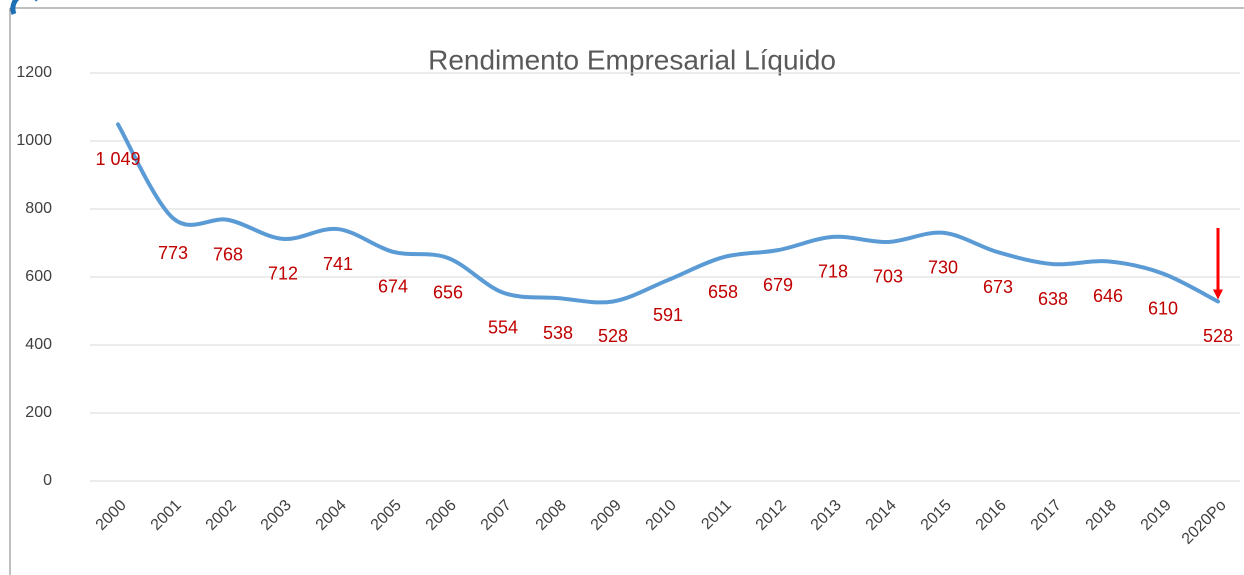 Image resolution: width=1244 pixels, height=575 pixels. What do you see at coordinates (503, 327) in the screenshot?
I see `value-label: 554` at bounding box center [503, 327].